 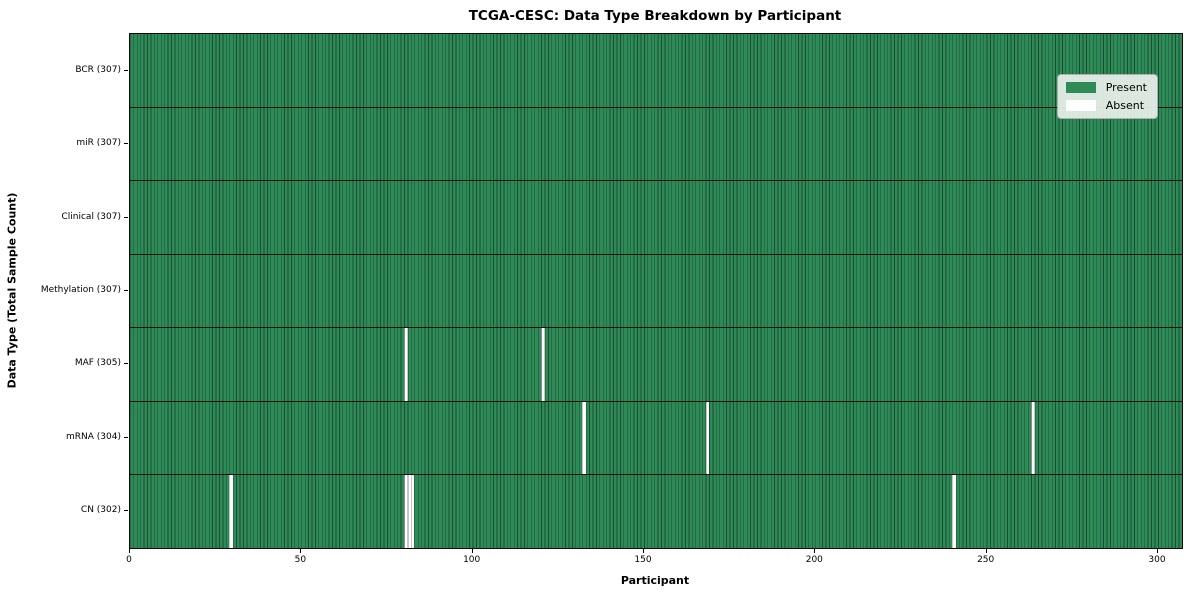 What do you see at coordinates (98, 143) in the screenshot?
I see `y-tick-label-miR: miR (307)` at bounding box center [98, 143].